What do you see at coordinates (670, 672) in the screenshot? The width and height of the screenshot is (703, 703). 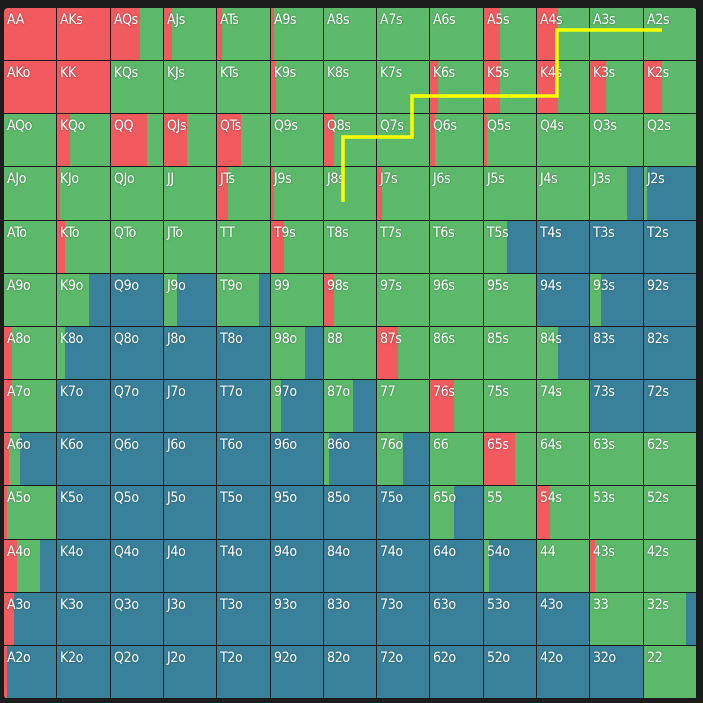 I see `hand-cell-22: 22` at bounding box center [670, 672].